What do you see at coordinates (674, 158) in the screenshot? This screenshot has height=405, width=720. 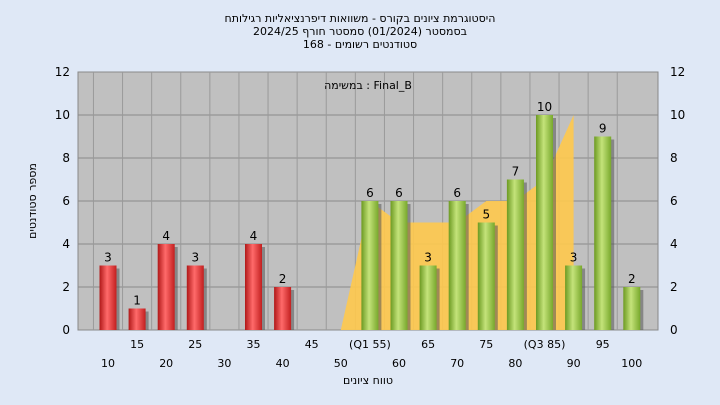 I see `y-tick-right: 8` at bounding box center [674, 158].